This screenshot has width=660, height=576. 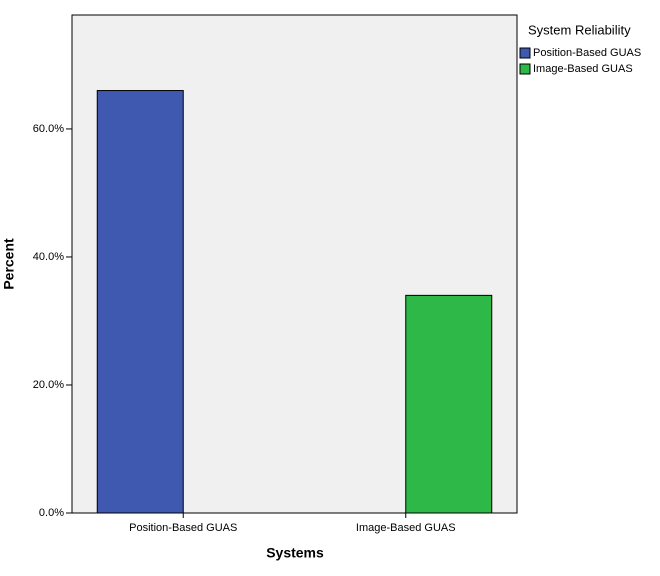 I want to click on legend-label: Position-Based GUAS, so click(x=587, y=53).